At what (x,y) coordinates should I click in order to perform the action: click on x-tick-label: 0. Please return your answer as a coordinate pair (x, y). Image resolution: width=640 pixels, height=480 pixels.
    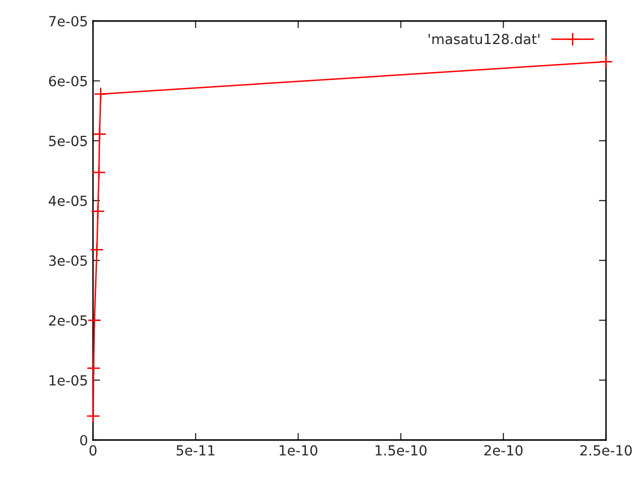
    Looking at the image, I should click on (92, 450).